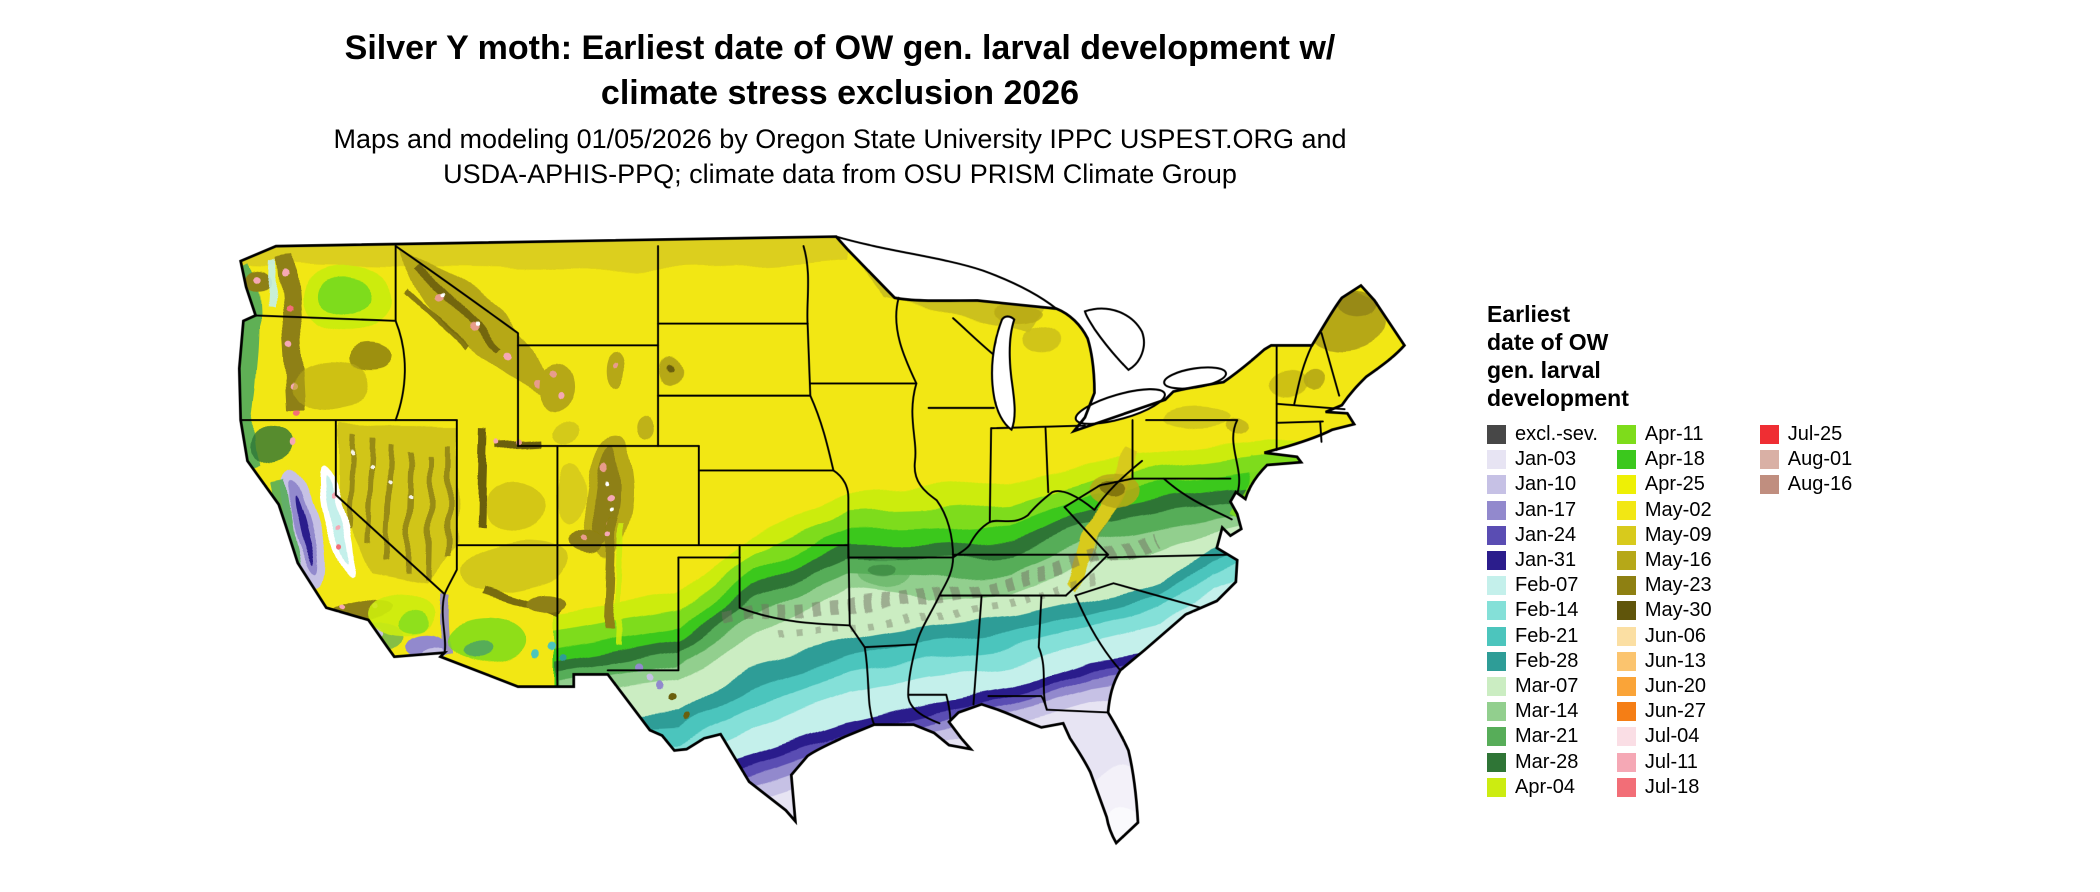 This screenshot has height=892, width=2100. I want to click on legend-entry: Jul-18, so click(1688, 787).